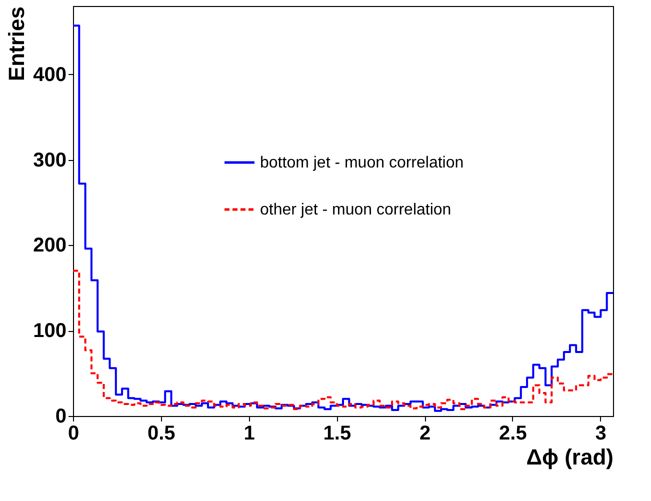  Describe the element at coordinates (337, 433) in the screenshot. I see `x-tick-label: 1.5` at that location.